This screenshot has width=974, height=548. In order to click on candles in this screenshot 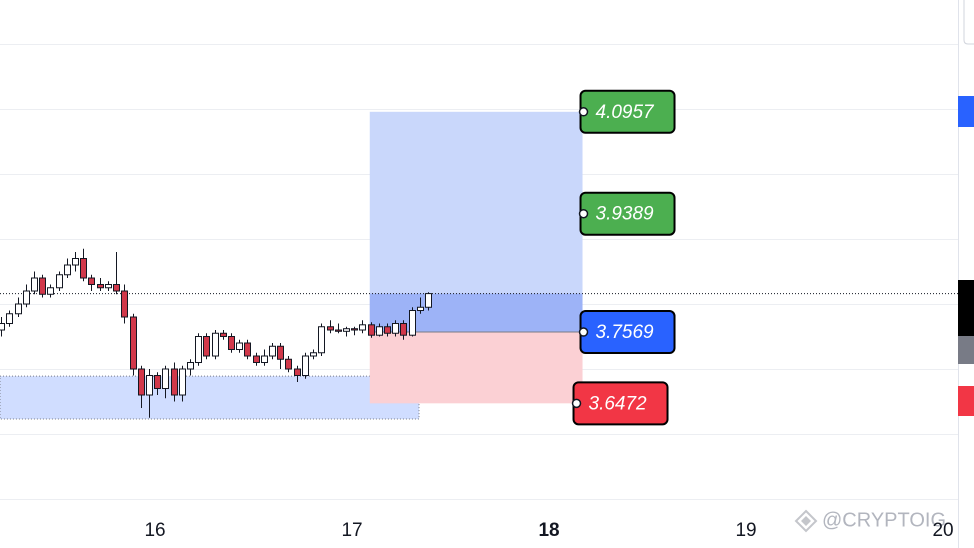, I will do `click(216, 333)`.